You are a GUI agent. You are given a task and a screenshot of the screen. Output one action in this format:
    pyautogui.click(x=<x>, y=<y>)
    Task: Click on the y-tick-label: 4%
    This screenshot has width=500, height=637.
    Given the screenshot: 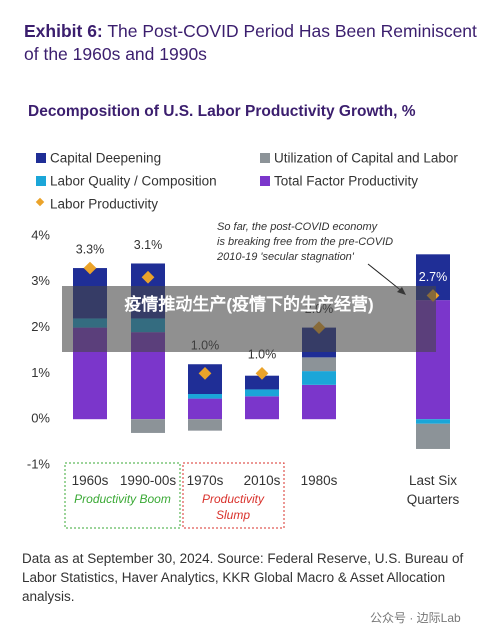 What is the action you would take?
    pyautogui.click(x=40, y=234)
    